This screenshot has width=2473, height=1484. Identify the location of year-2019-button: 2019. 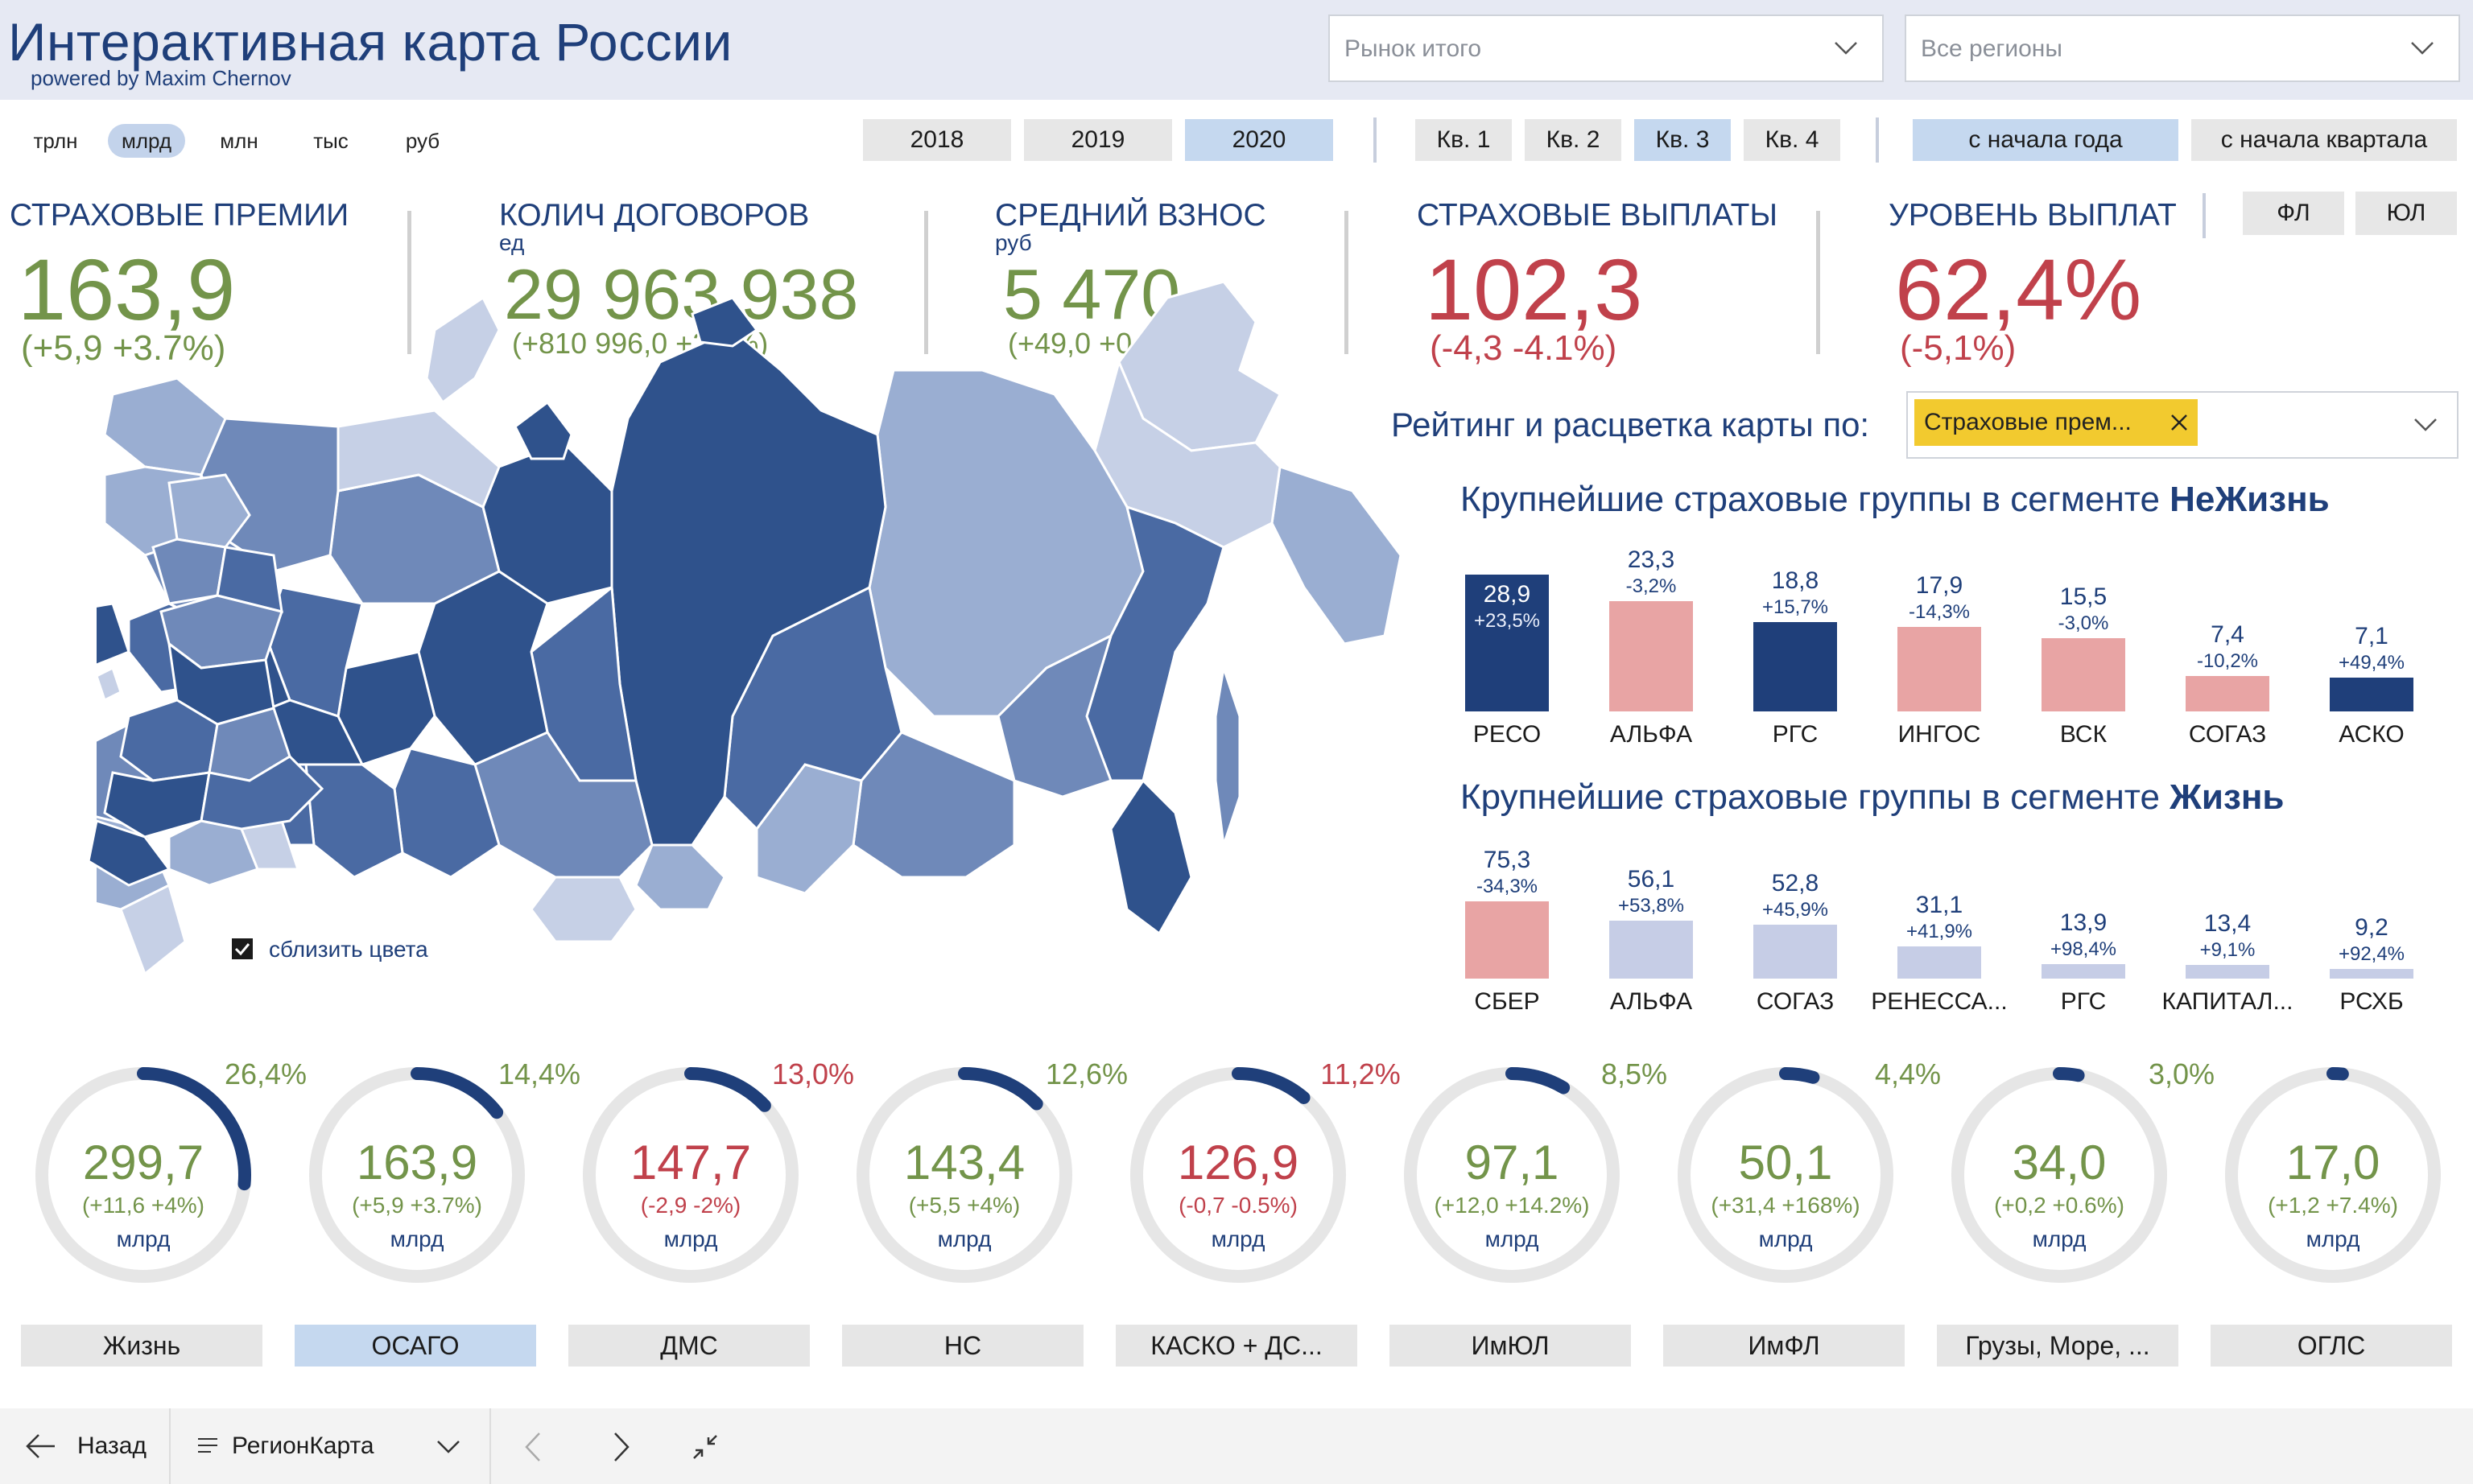
(1098, 140).